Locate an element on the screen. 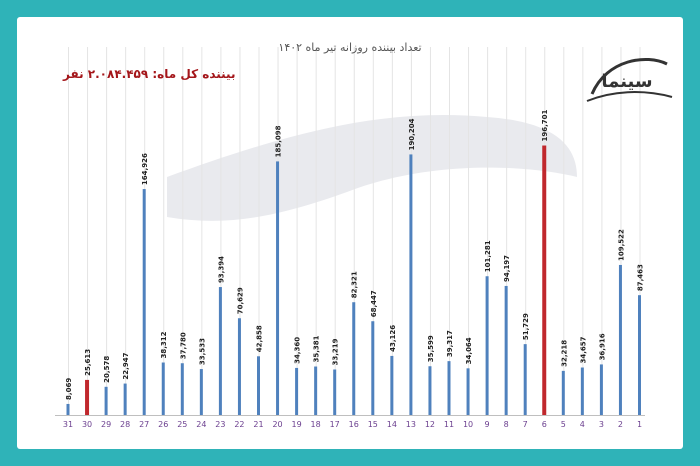  data-label: 109,522 is located at coordinates (621, 245).